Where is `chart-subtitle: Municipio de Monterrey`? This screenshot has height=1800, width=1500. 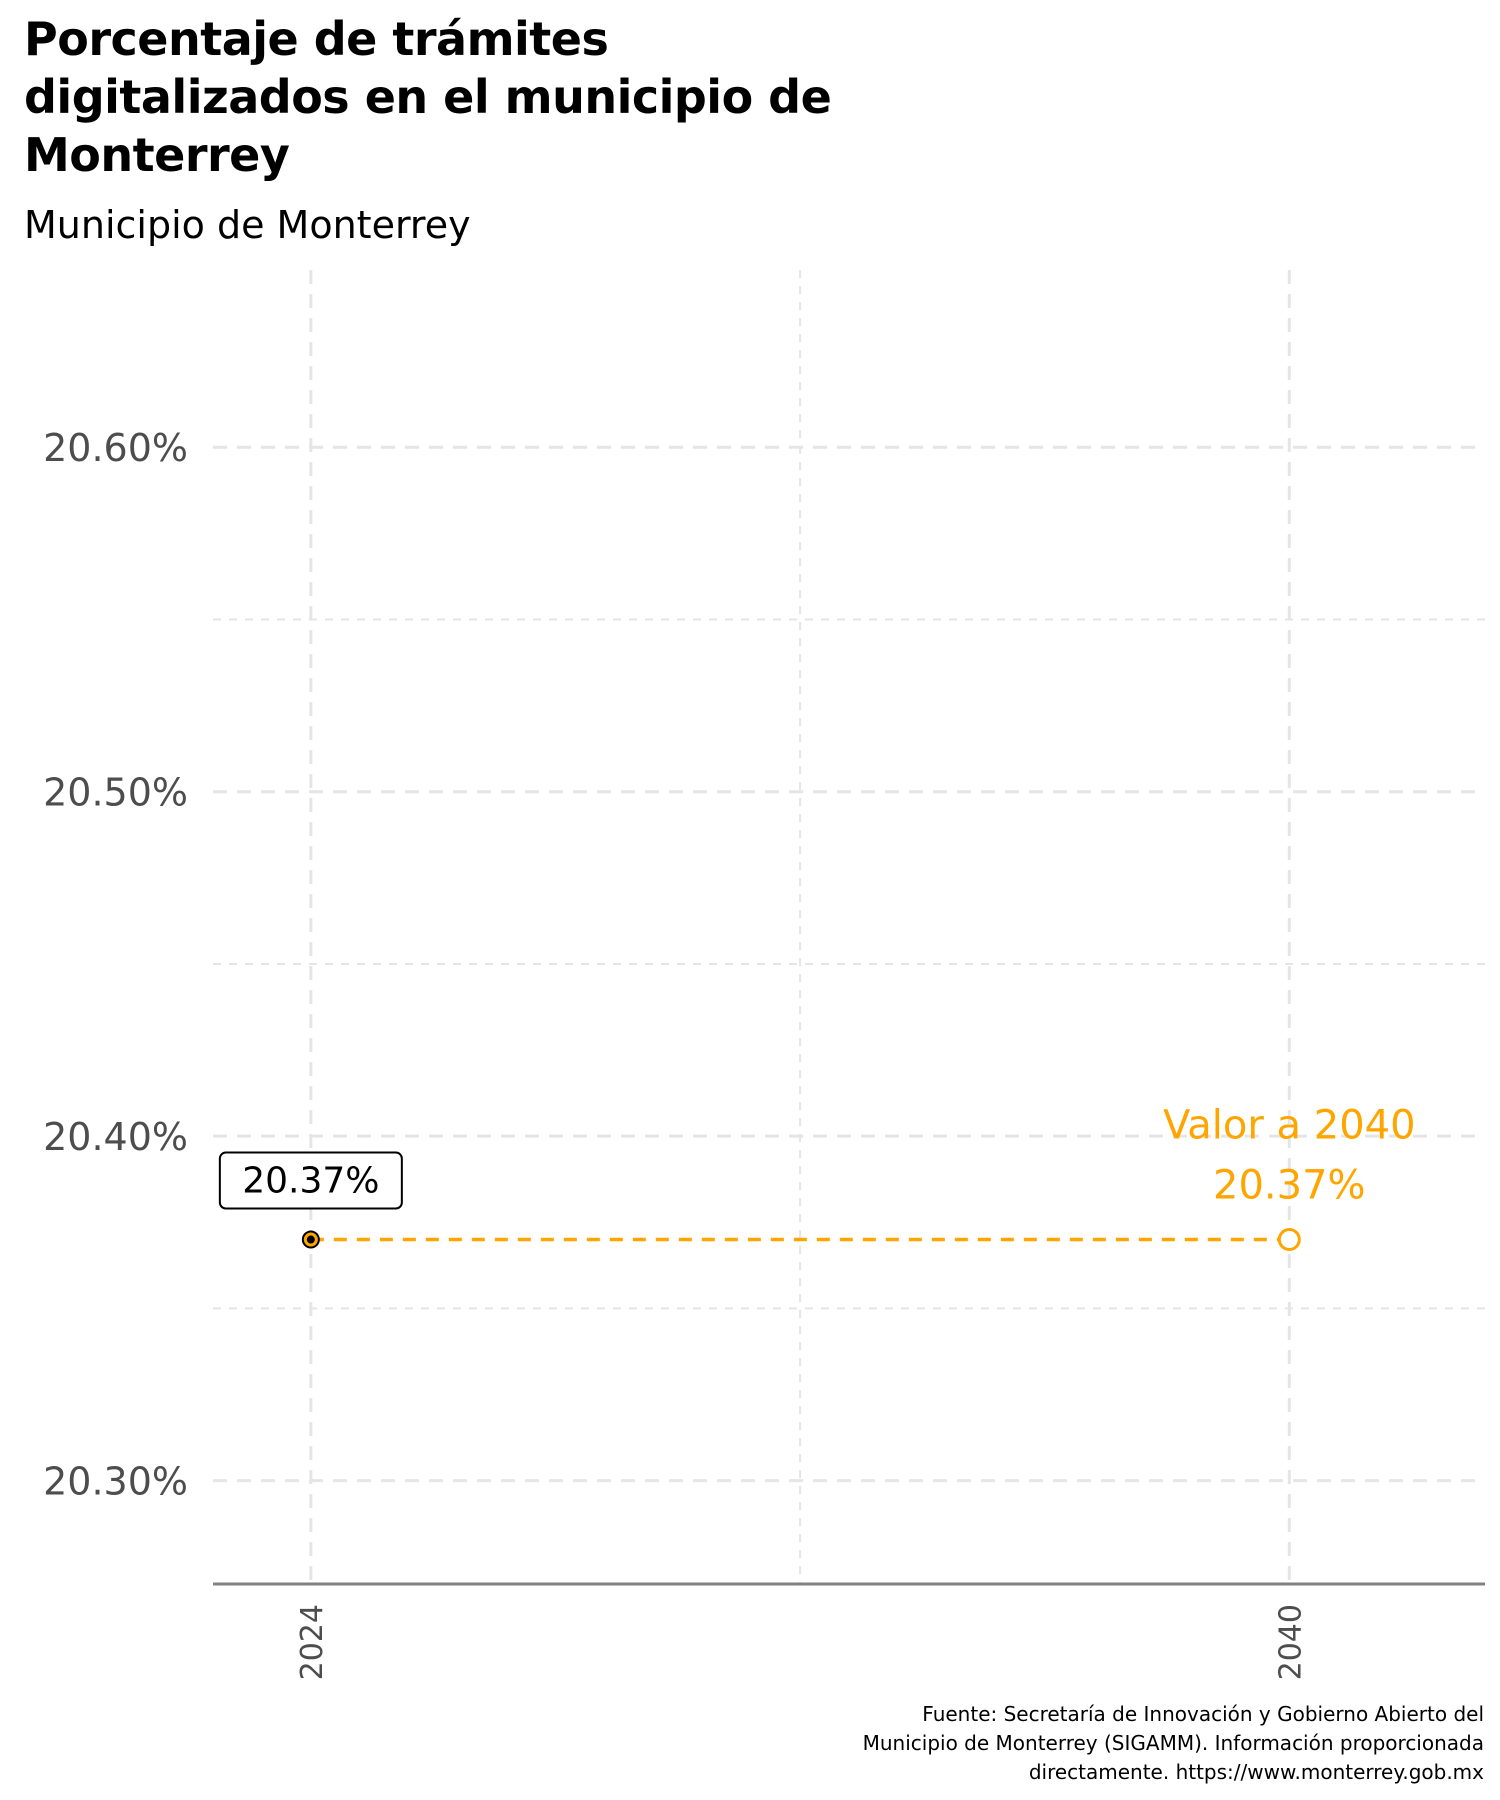
chart-subtitle: Municipio de Monterrey is located at coordinates (247, 225).